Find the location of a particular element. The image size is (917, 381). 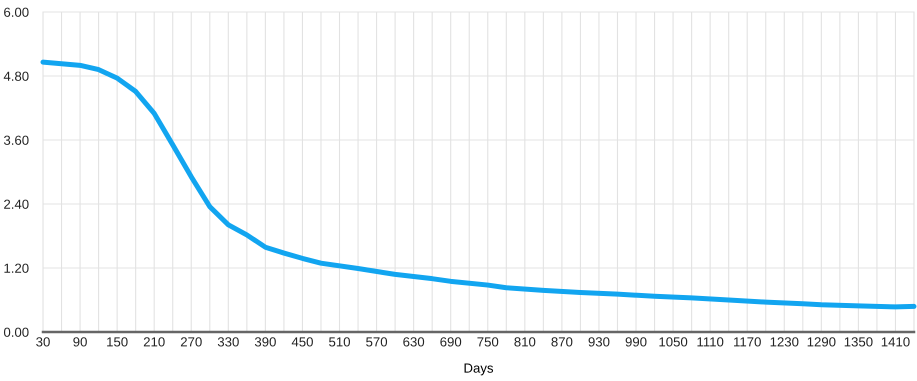

x-tick-label: 750 is located at coordinates (487, 342).